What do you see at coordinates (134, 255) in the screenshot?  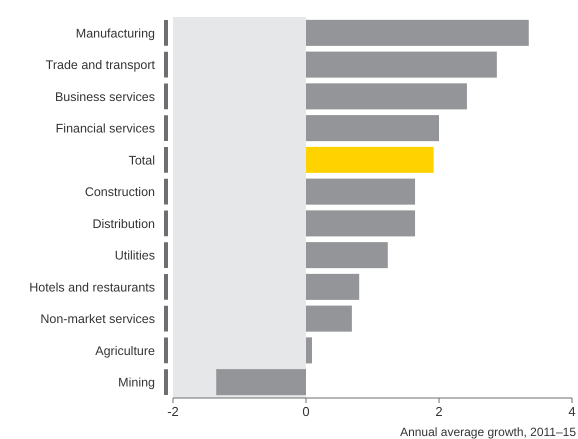 I see `y-tick-label: Utilities` at bounding box center [134, 255].